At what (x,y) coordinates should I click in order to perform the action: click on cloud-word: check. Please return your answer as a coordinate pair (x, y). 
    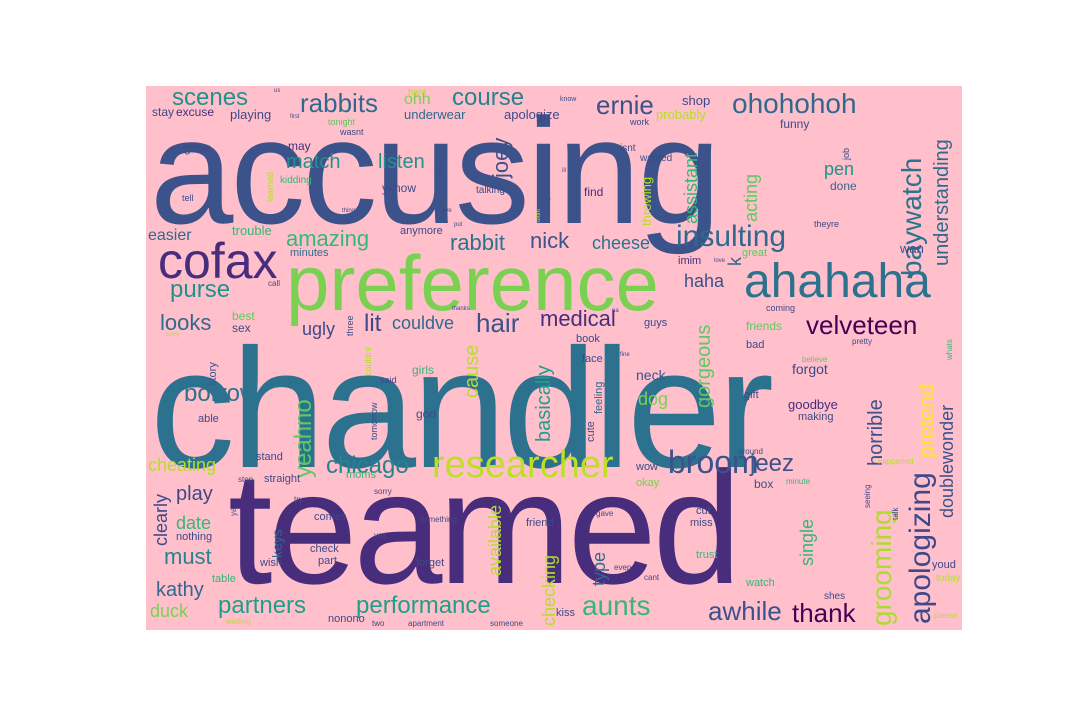
    Looking at the image, I should click on (324, 549).